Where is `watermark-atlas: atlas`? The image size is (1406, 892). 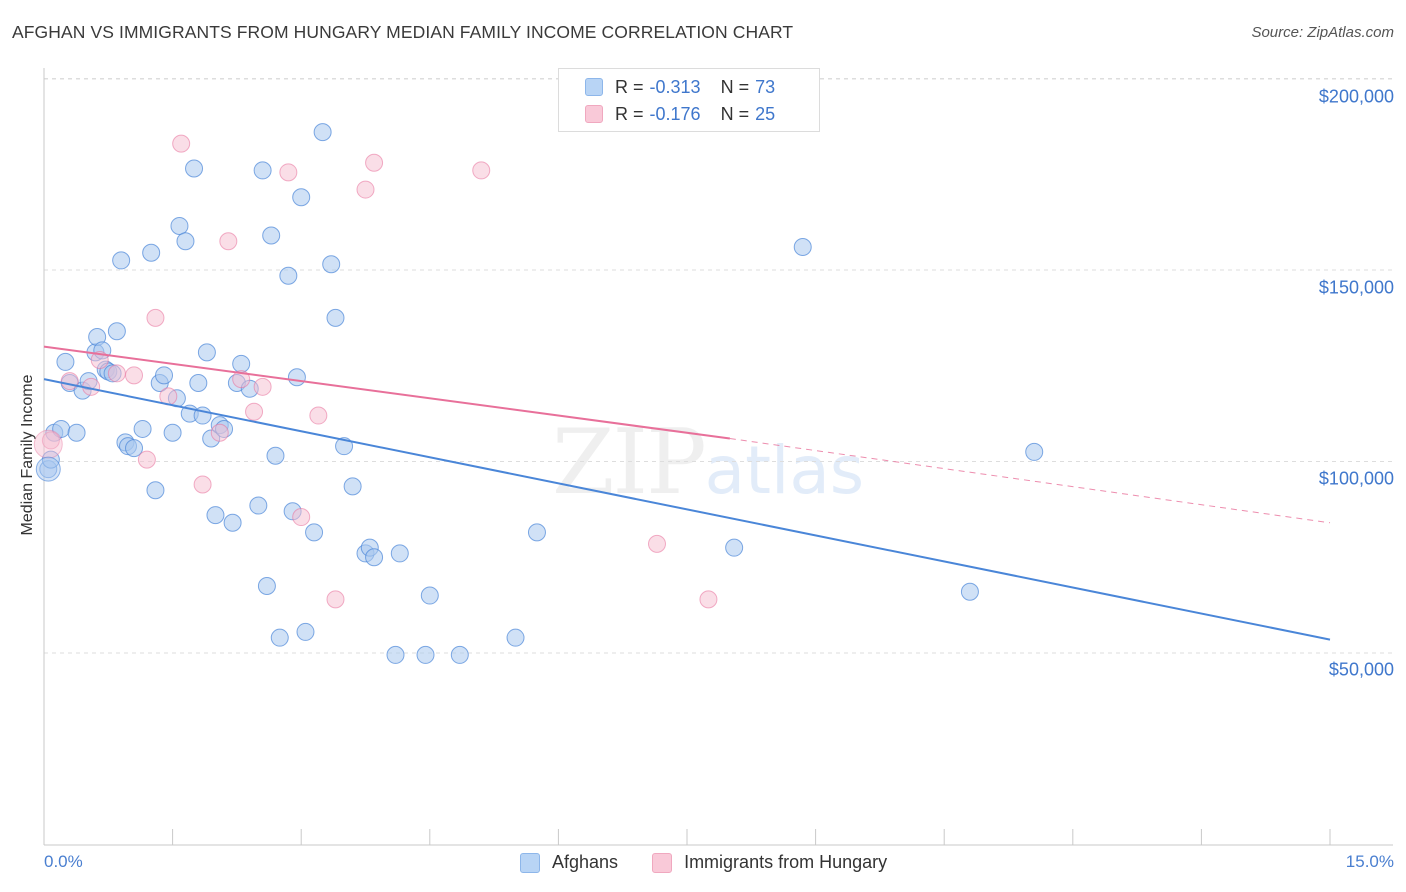 watermark-atlas: atlas is located at coordinates (784, 470).